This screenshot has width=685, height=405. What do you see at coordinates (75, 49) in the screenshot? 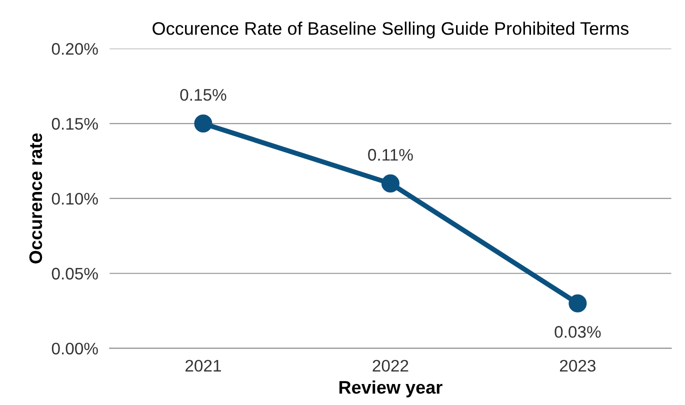
I see `y-tick-label: 0.20%` at bounding box center [75, 49].